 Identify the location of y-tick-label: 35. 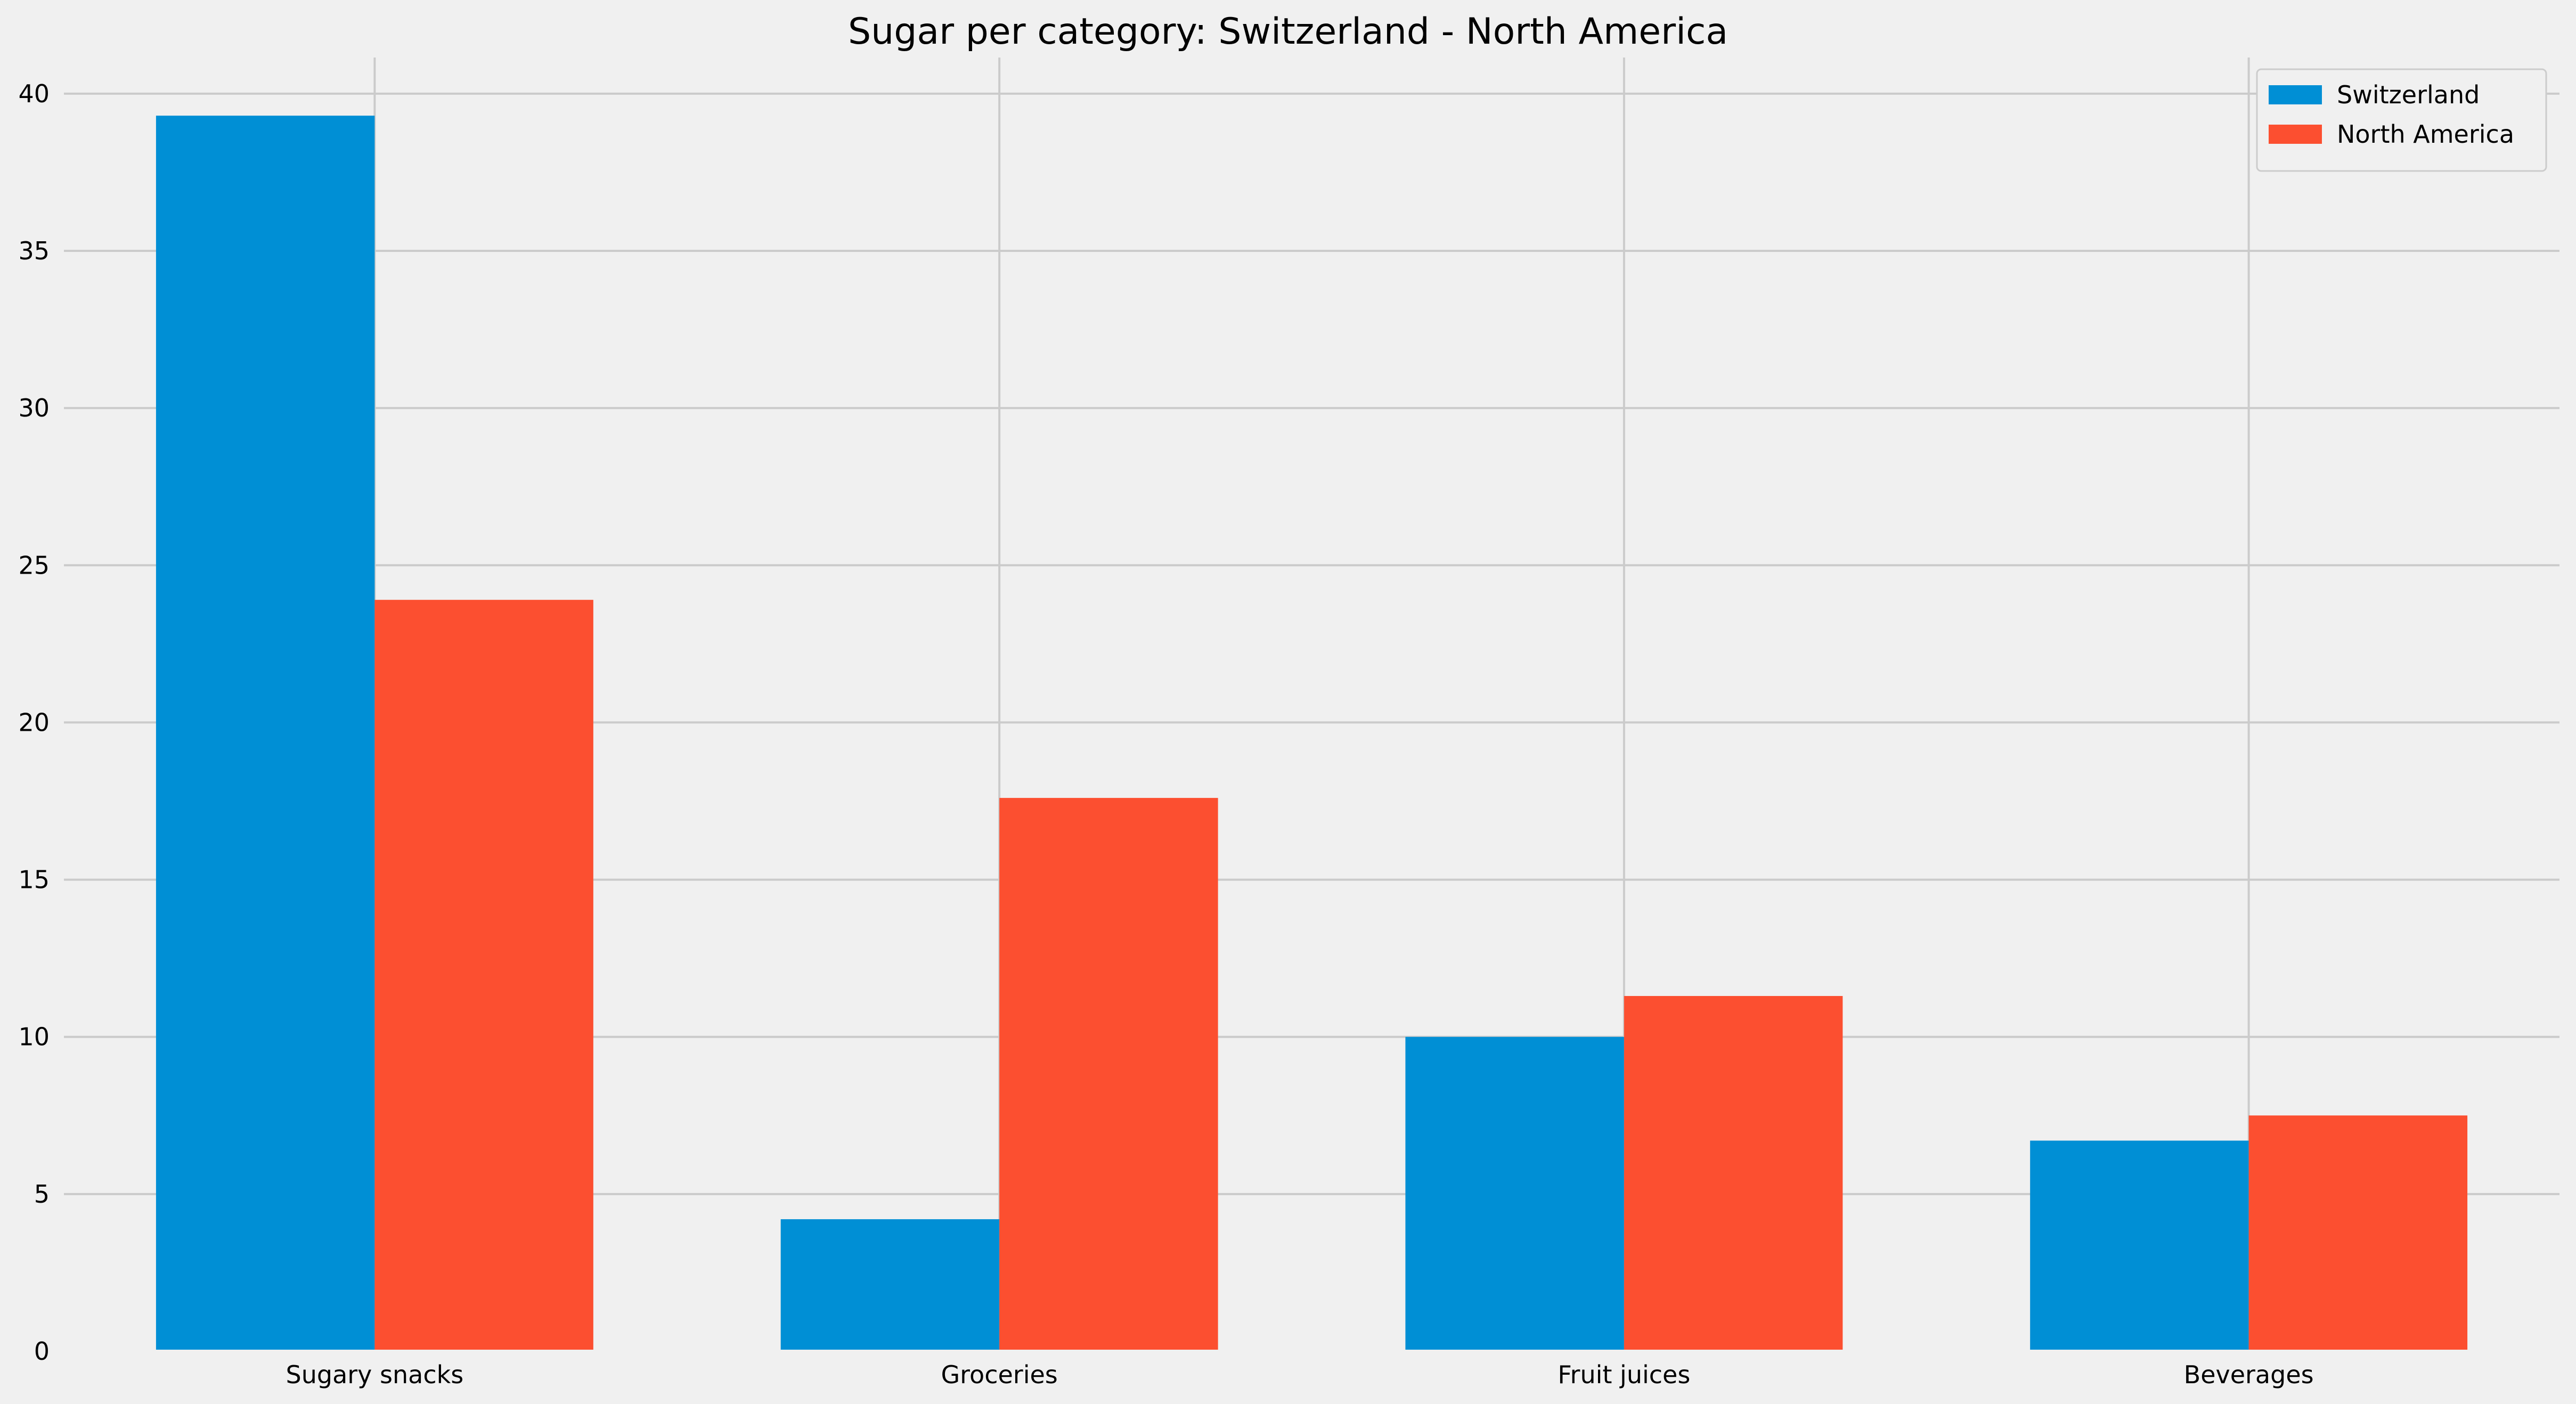
(34, 250).